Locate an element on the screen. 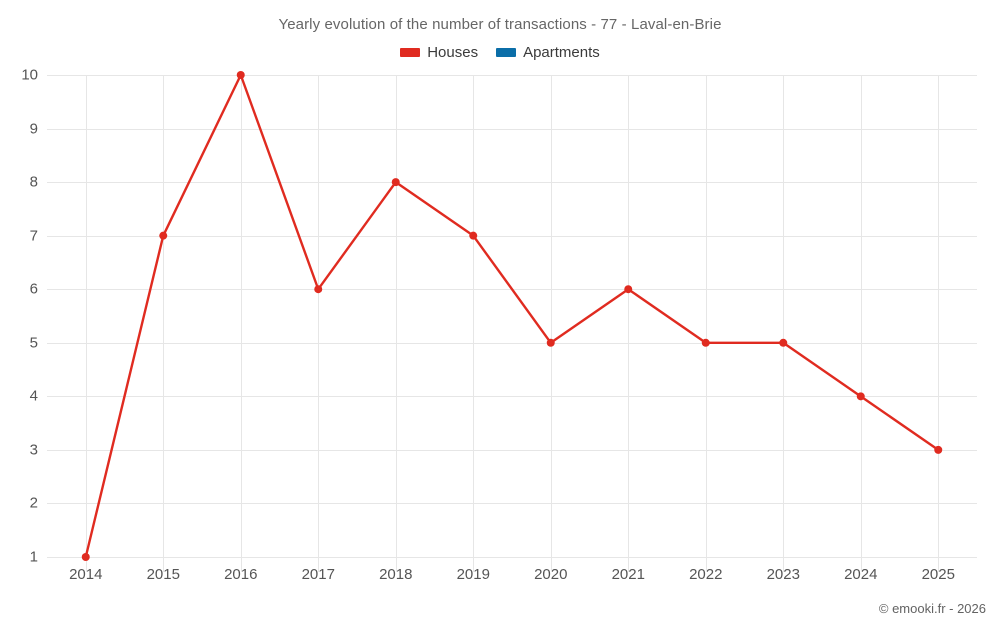 The height and width of the screenshot is (625, 1000). x-axis-tick-label: 2015 is located at coordinates (163, 574).